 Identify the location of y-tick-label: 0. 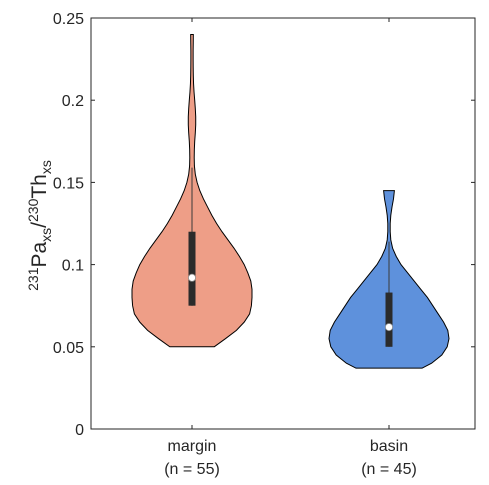
(79, 430).